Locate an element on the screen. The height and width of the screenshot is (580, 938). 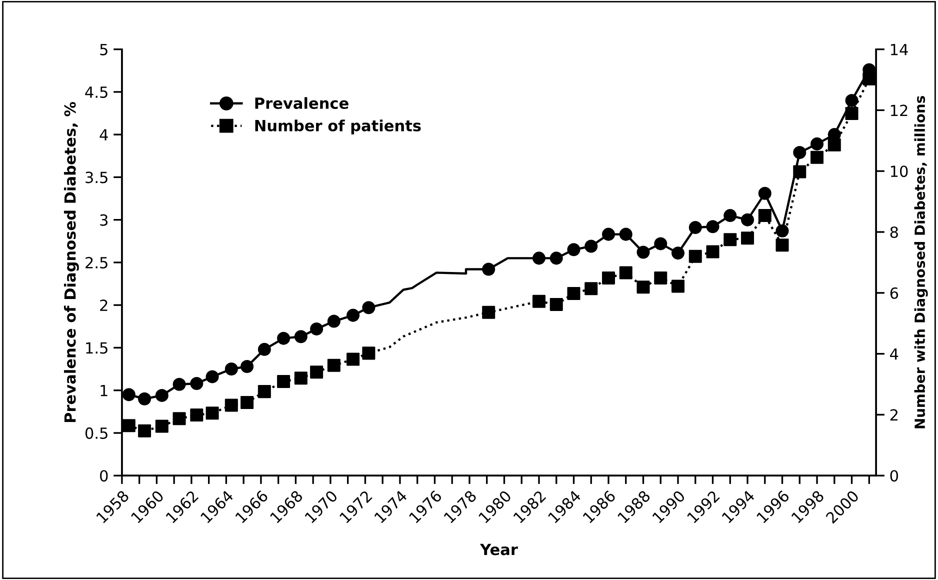
y2-axis-title: Number with Diagnosed Diabetes, millions is located at coordinates (921, 262).